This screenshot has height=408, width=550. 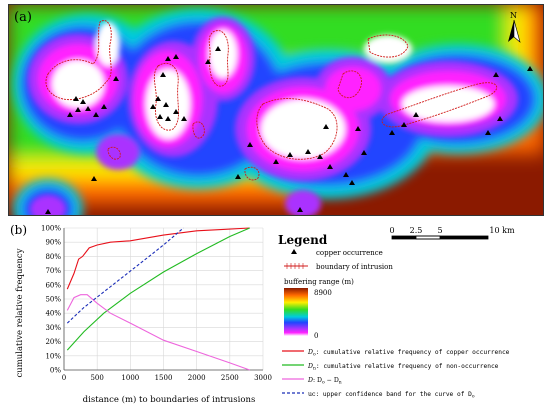 I want to click on y-tick-label: 90%, so click(x=53, y=243).